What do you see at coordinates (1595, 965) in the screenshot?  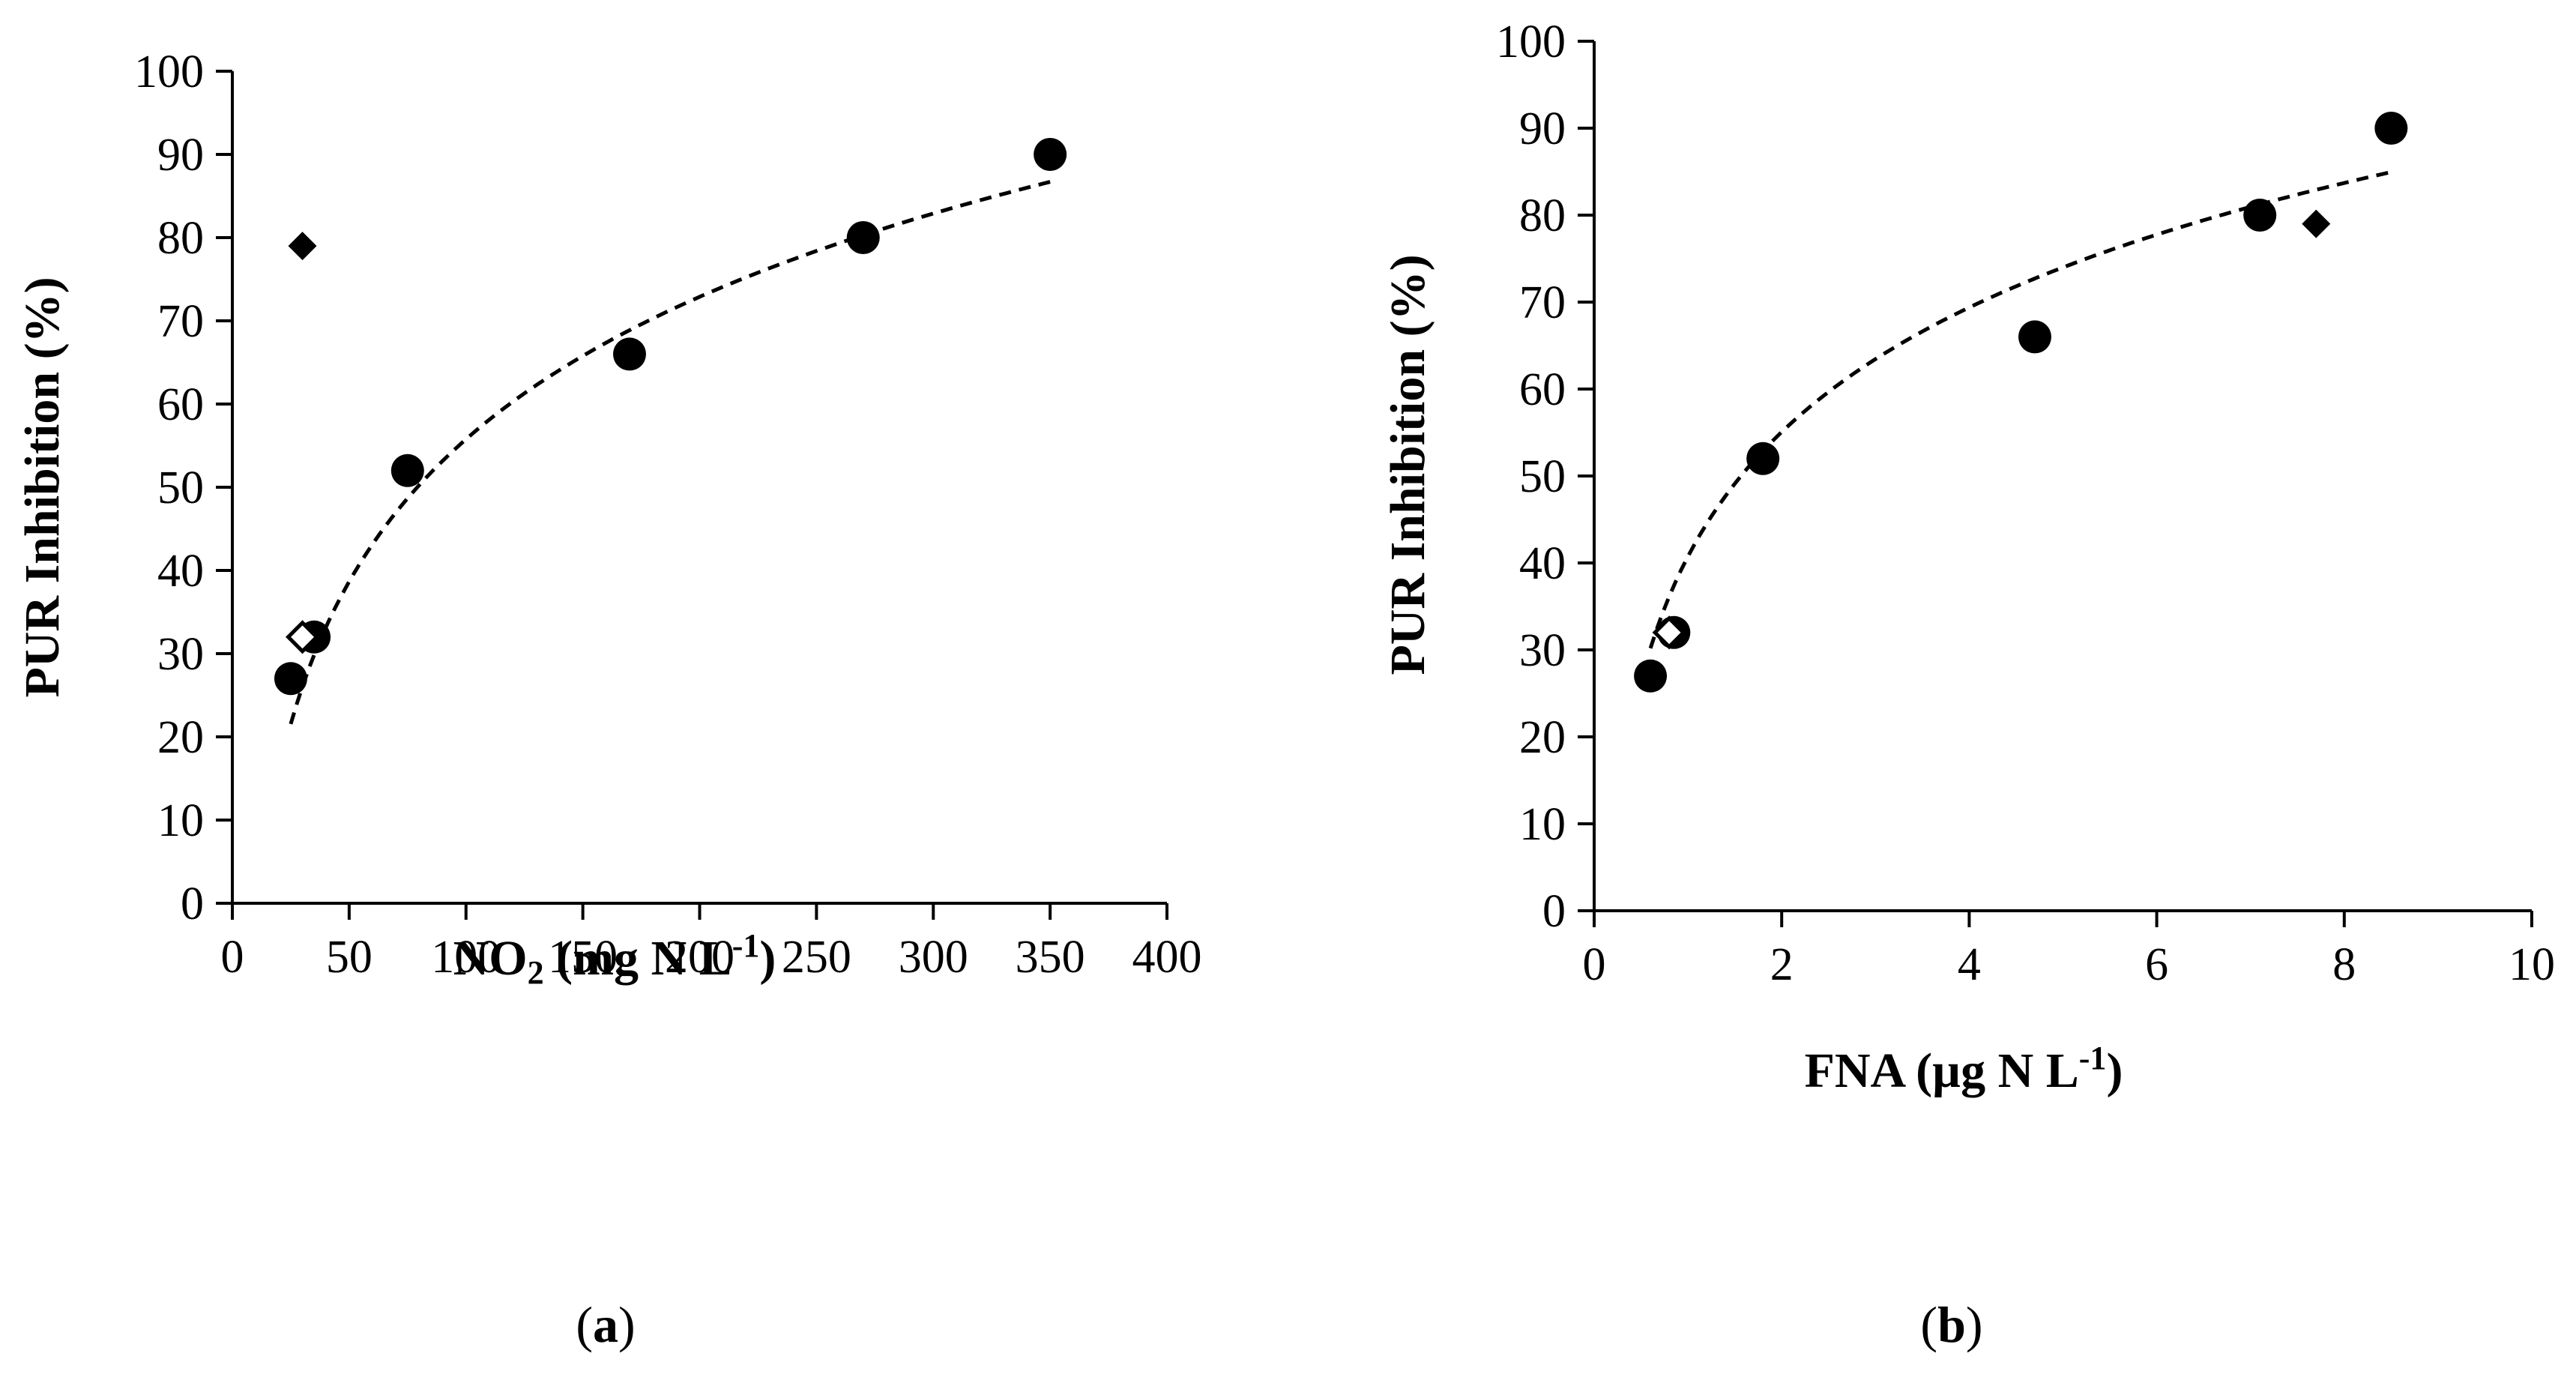 I see `x-tick-label-b: 0` at bounding box center [1595, 965].